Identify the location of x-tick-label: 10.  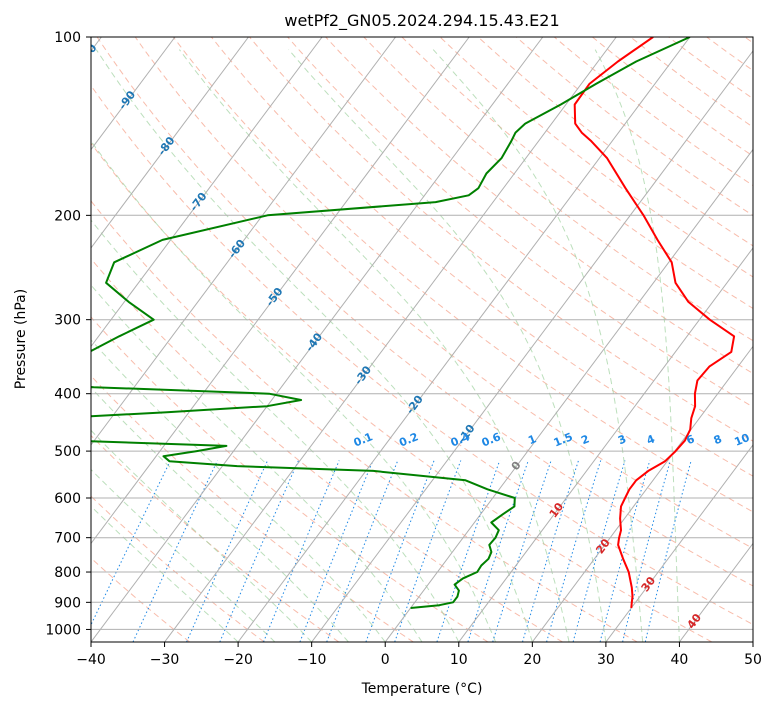
(459, 660).